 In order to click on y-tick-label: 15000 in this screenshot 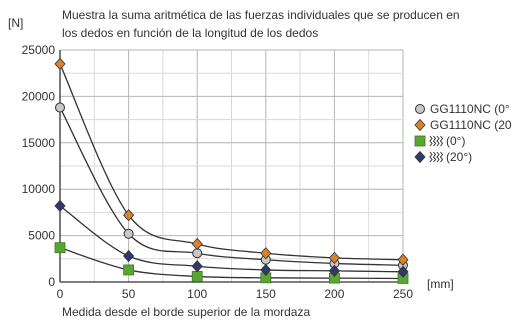, I will do `click(39, 143)`.